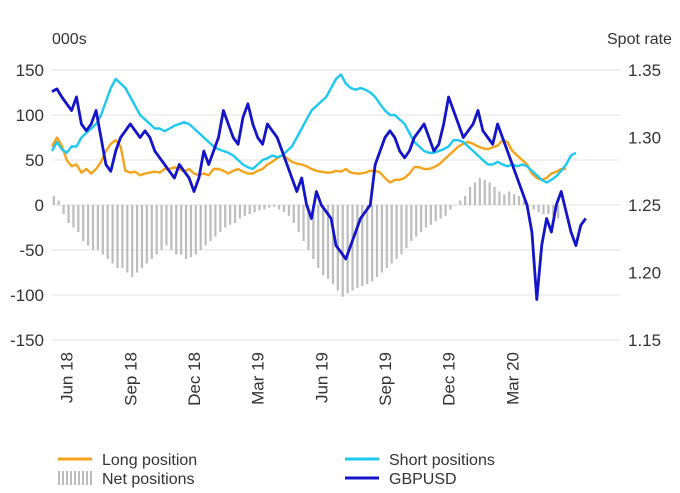 The width and height of the screenshot is (680, 493). Describe the element at coordinates (442, 460) in the screenshot. I see `legend-short-label: Short positions` at that location.